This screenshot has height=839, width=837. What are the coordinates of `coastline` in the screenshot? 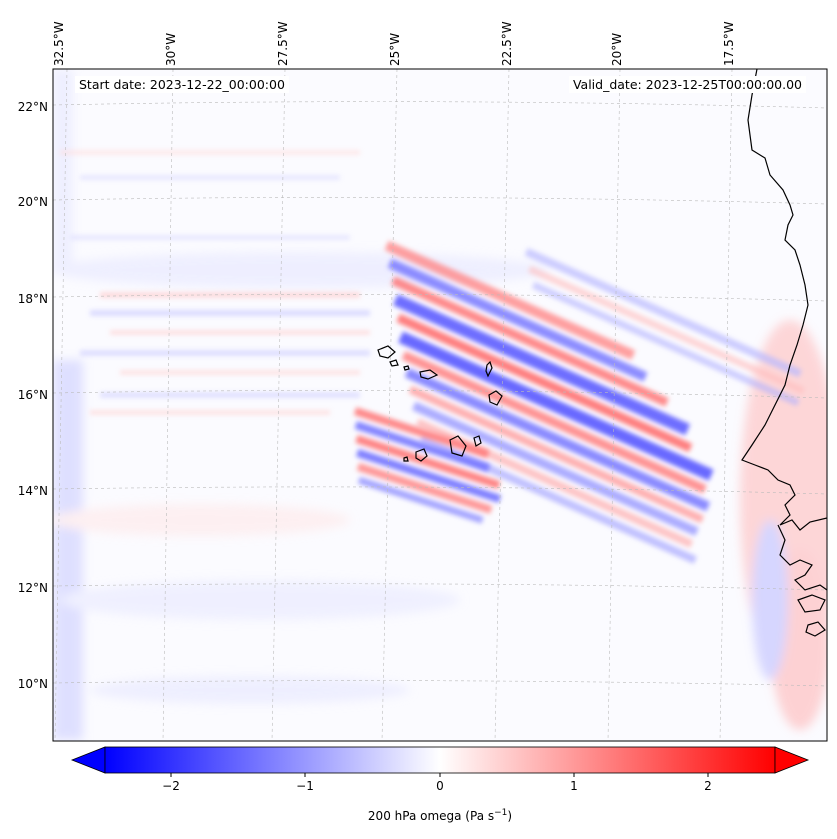 It's located at (784, 353).